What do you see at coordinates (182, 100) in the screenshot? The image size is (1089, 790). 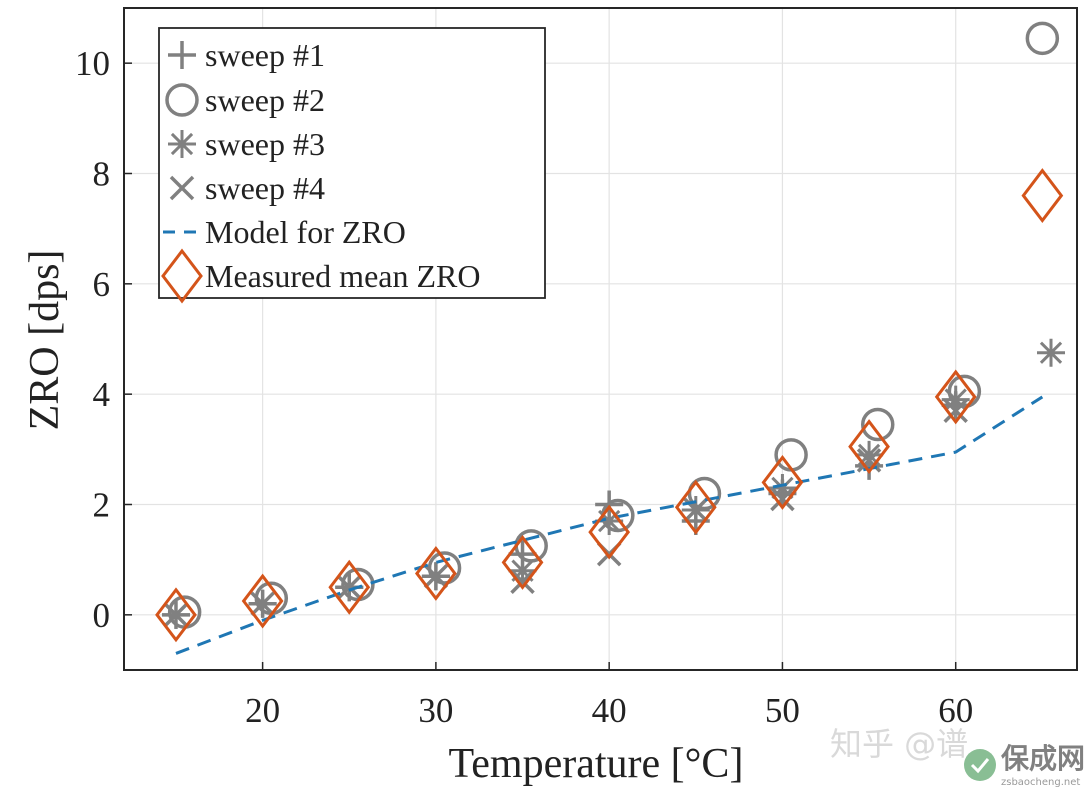 I see `legend-circle-marker` at bounding box center [182, 100].